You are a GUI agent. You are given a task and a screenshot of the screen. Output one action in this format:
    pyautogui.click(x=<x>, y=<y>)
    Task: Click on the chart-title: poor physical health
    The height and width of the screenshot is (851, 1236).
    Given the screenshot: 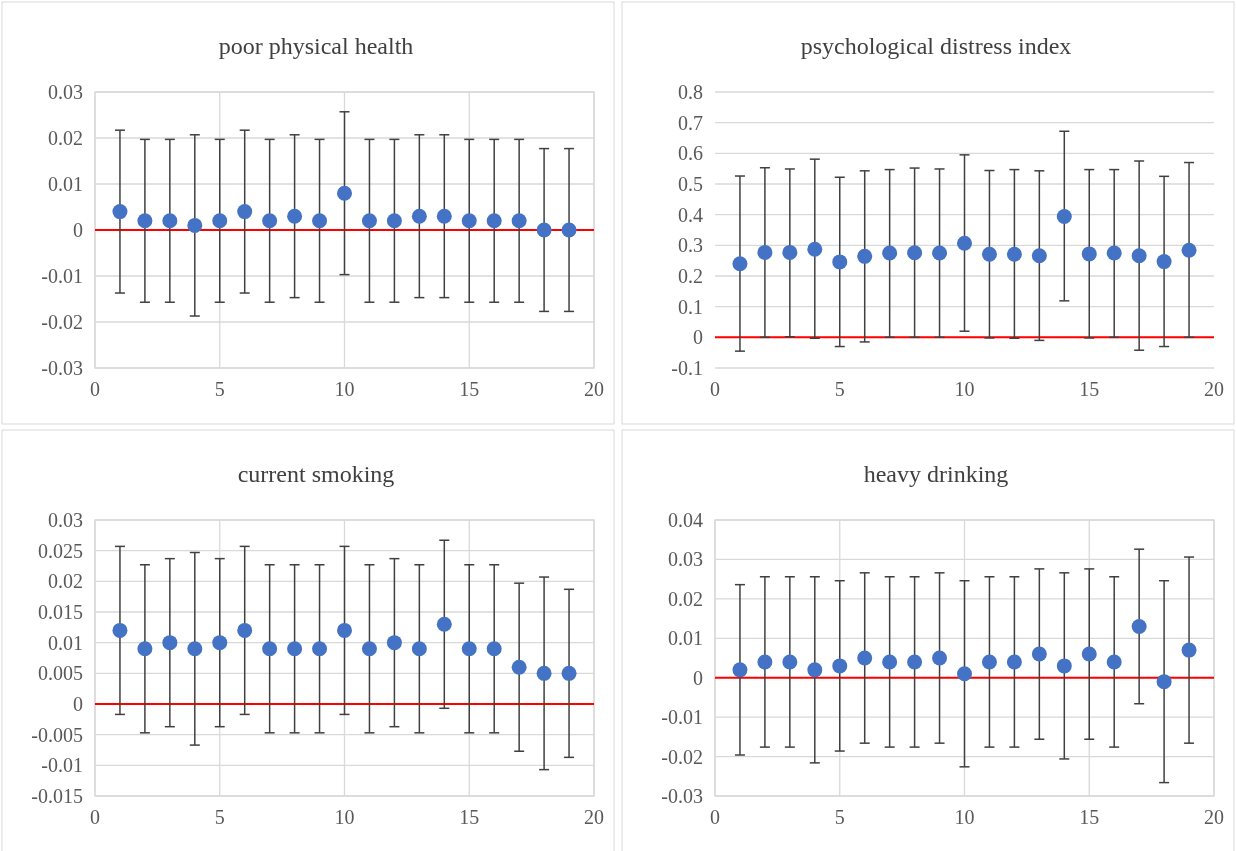 What is the action you would take?
    pyautogui.click(x=316, y=46)
    